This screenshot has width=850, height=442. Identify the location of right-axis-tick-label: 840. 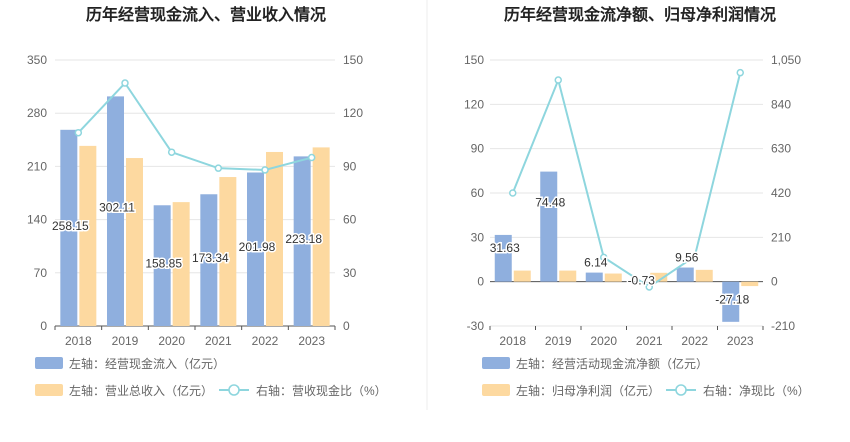
(781, 104).